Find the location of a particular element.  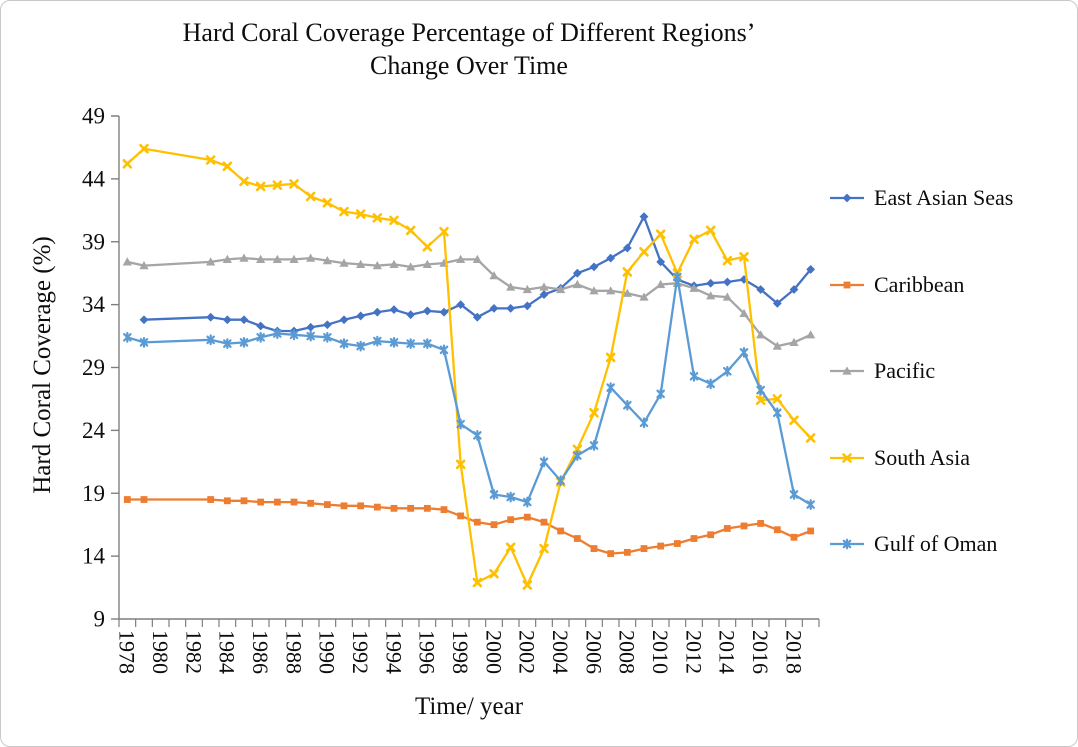

svg-text: 1982 is located at coordinates (193, 652).